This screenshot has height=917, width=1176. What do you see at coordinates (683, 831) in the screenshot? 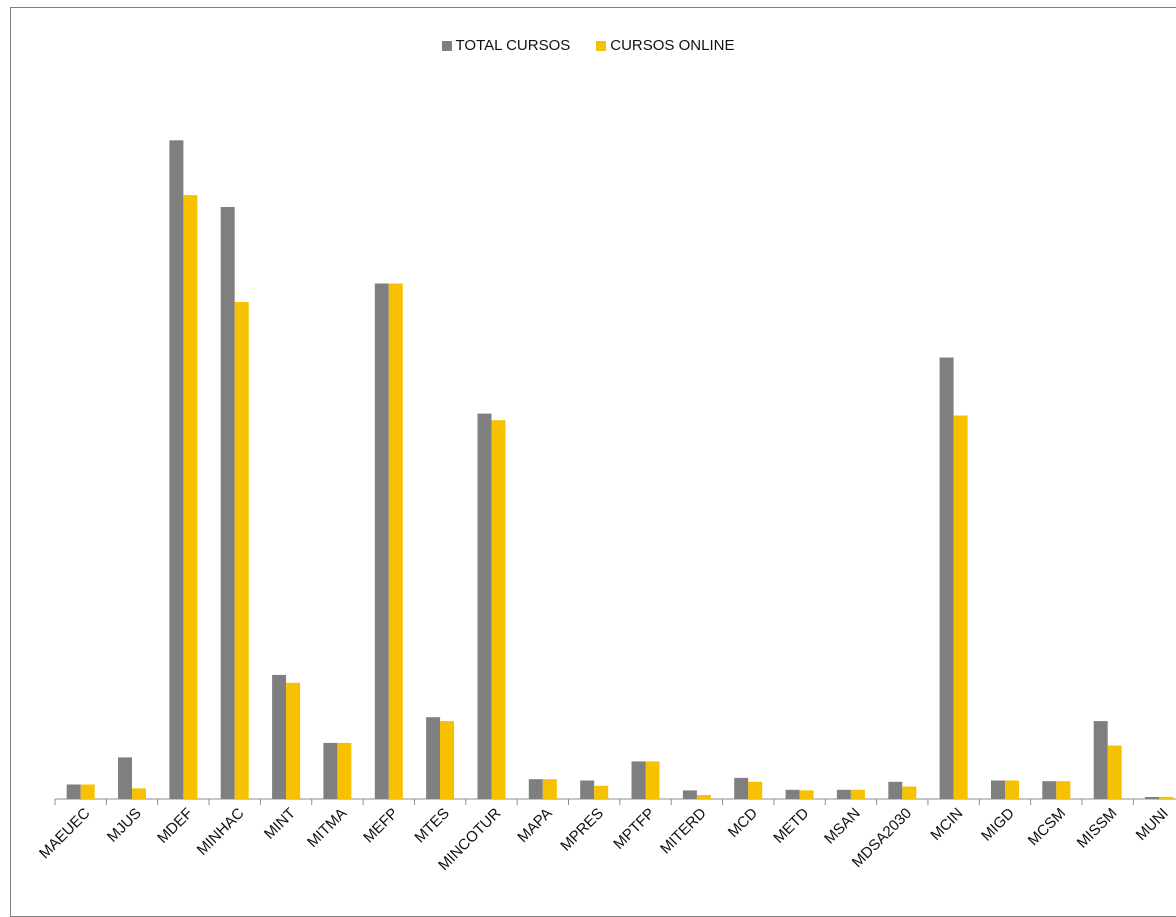
I see `x-tick-label: MITERD` at bounding box center [683, 831].